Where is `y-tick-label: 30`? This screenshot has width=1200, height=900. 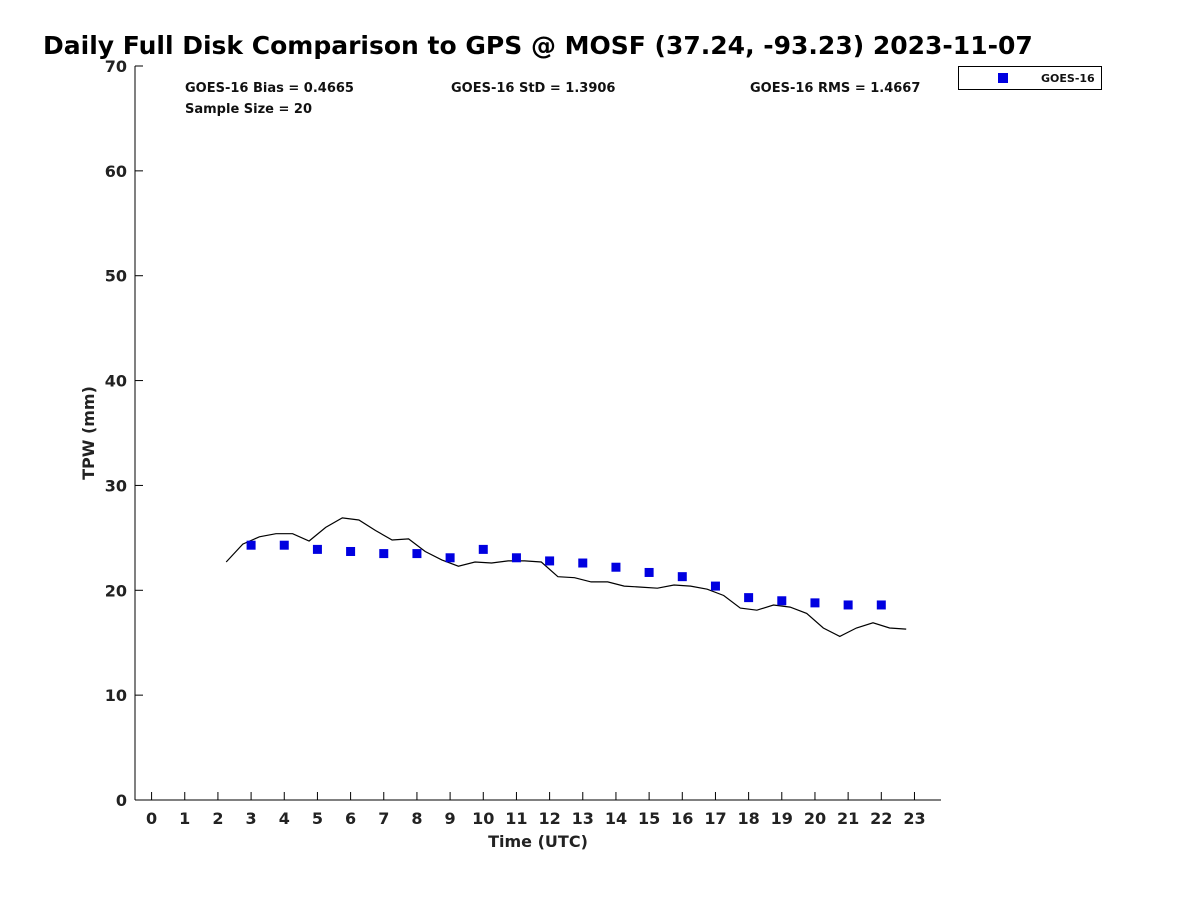
y-tick-label: 30 is located at coordinates (116, 485).